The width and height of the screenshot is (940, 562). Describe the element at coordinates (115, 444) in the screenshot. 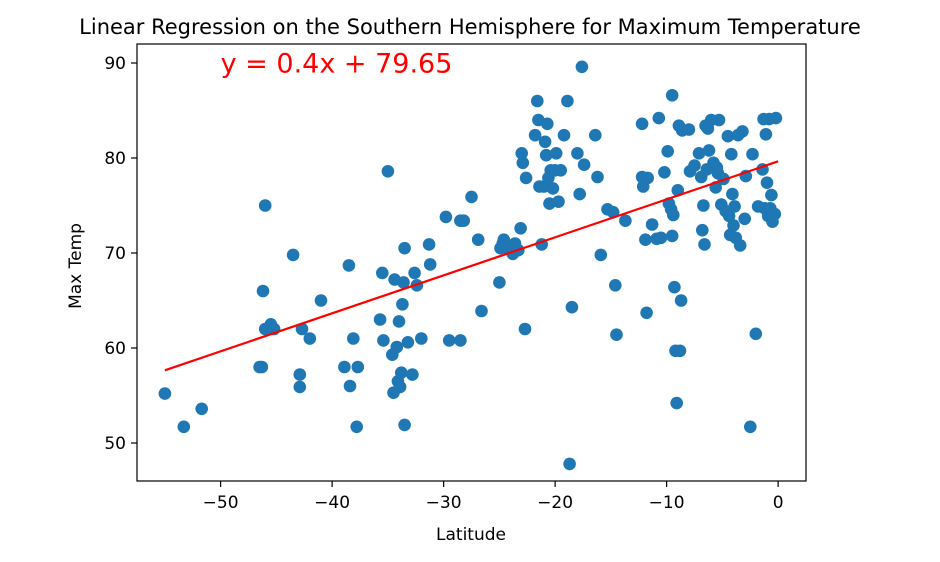

I see `y-tick-label: 50` at that location.